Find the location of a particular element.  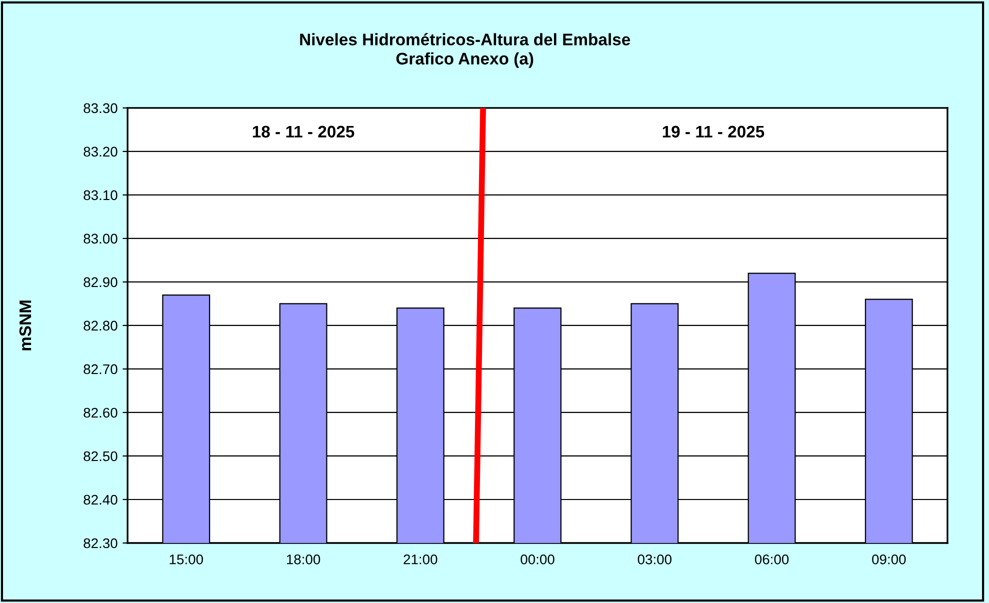

y-axis-title: mSNM is located at coordinates (25, 325).